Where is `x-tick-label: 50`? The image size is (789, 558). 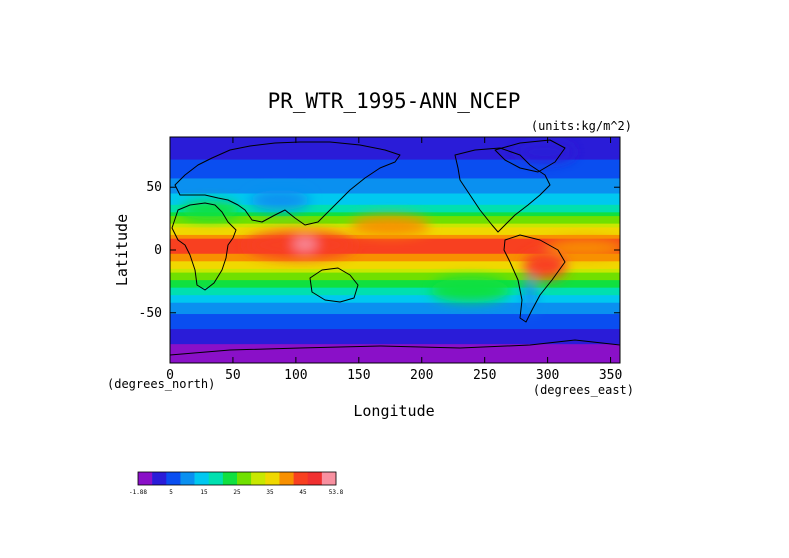 x-tick-label: 50 is located at coordinates (233, 375).